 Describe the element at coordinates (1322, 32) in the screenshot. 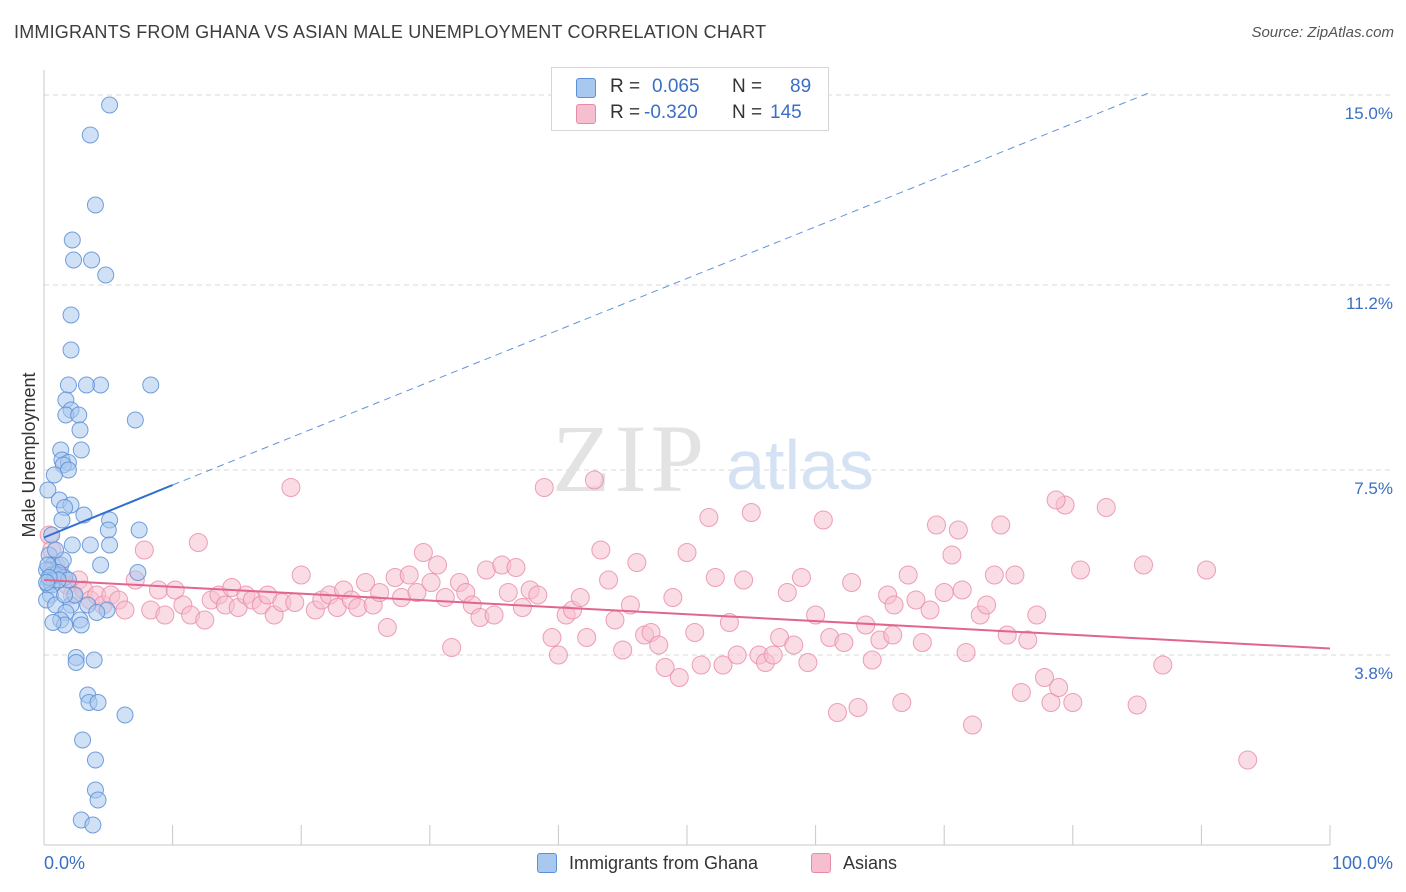

I see `chart-source: Source: ZipAtlas.com` at that location.